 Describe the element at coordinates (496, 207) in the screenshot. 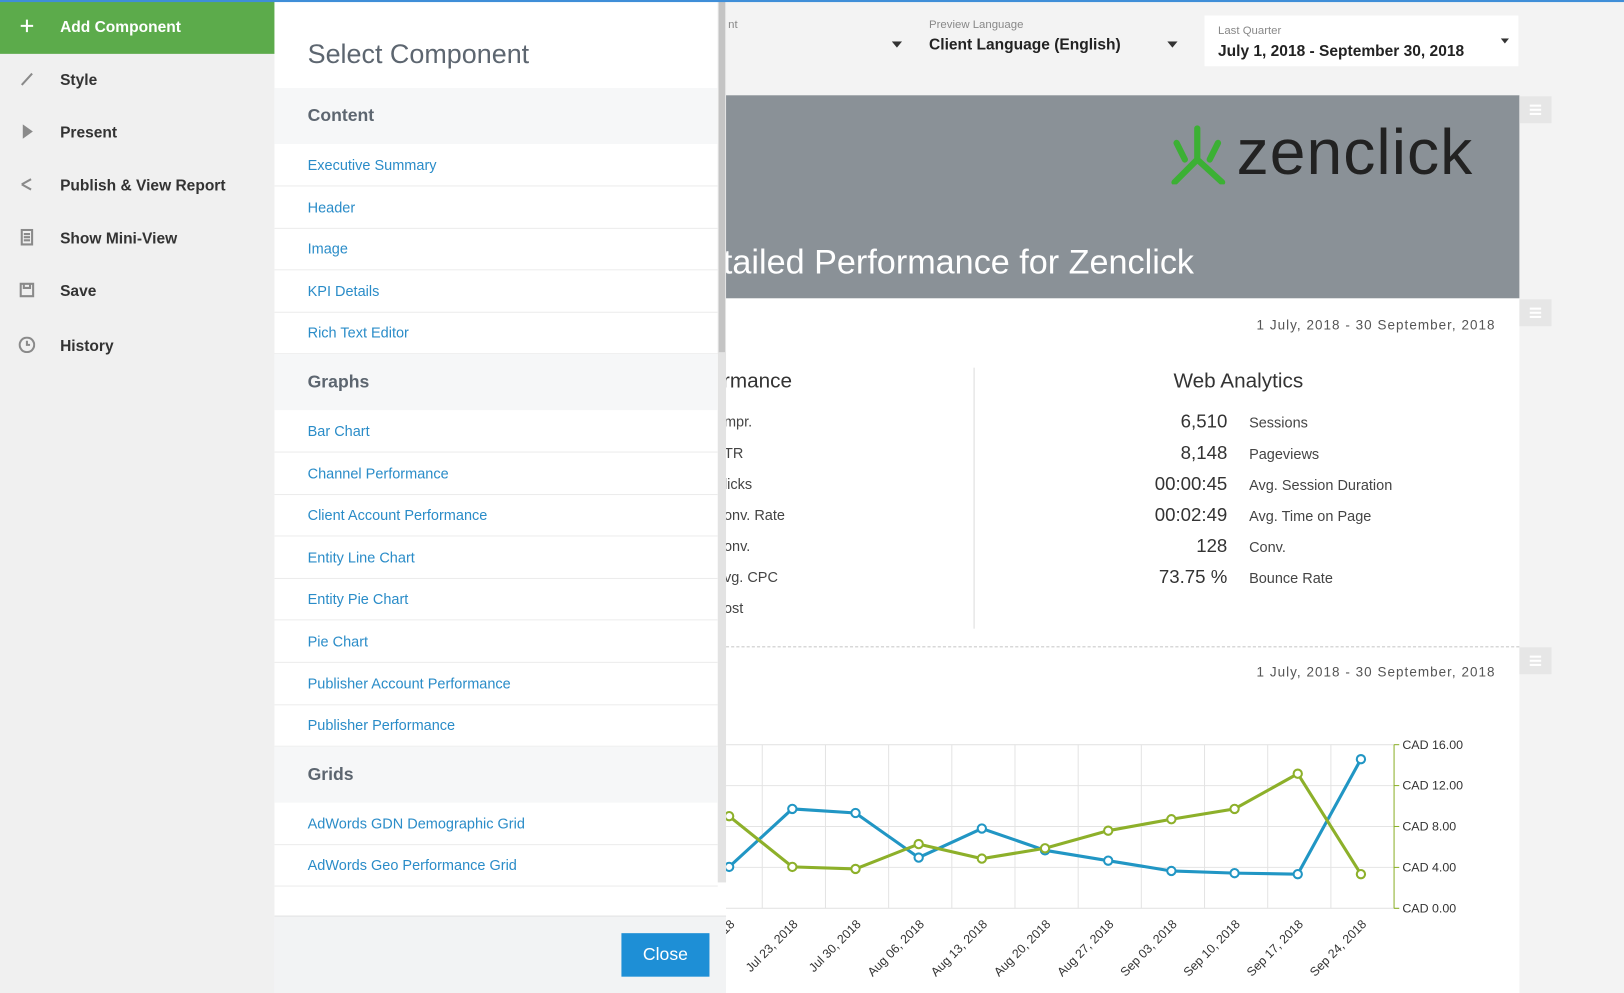

I see `component-item: Header` at that location.